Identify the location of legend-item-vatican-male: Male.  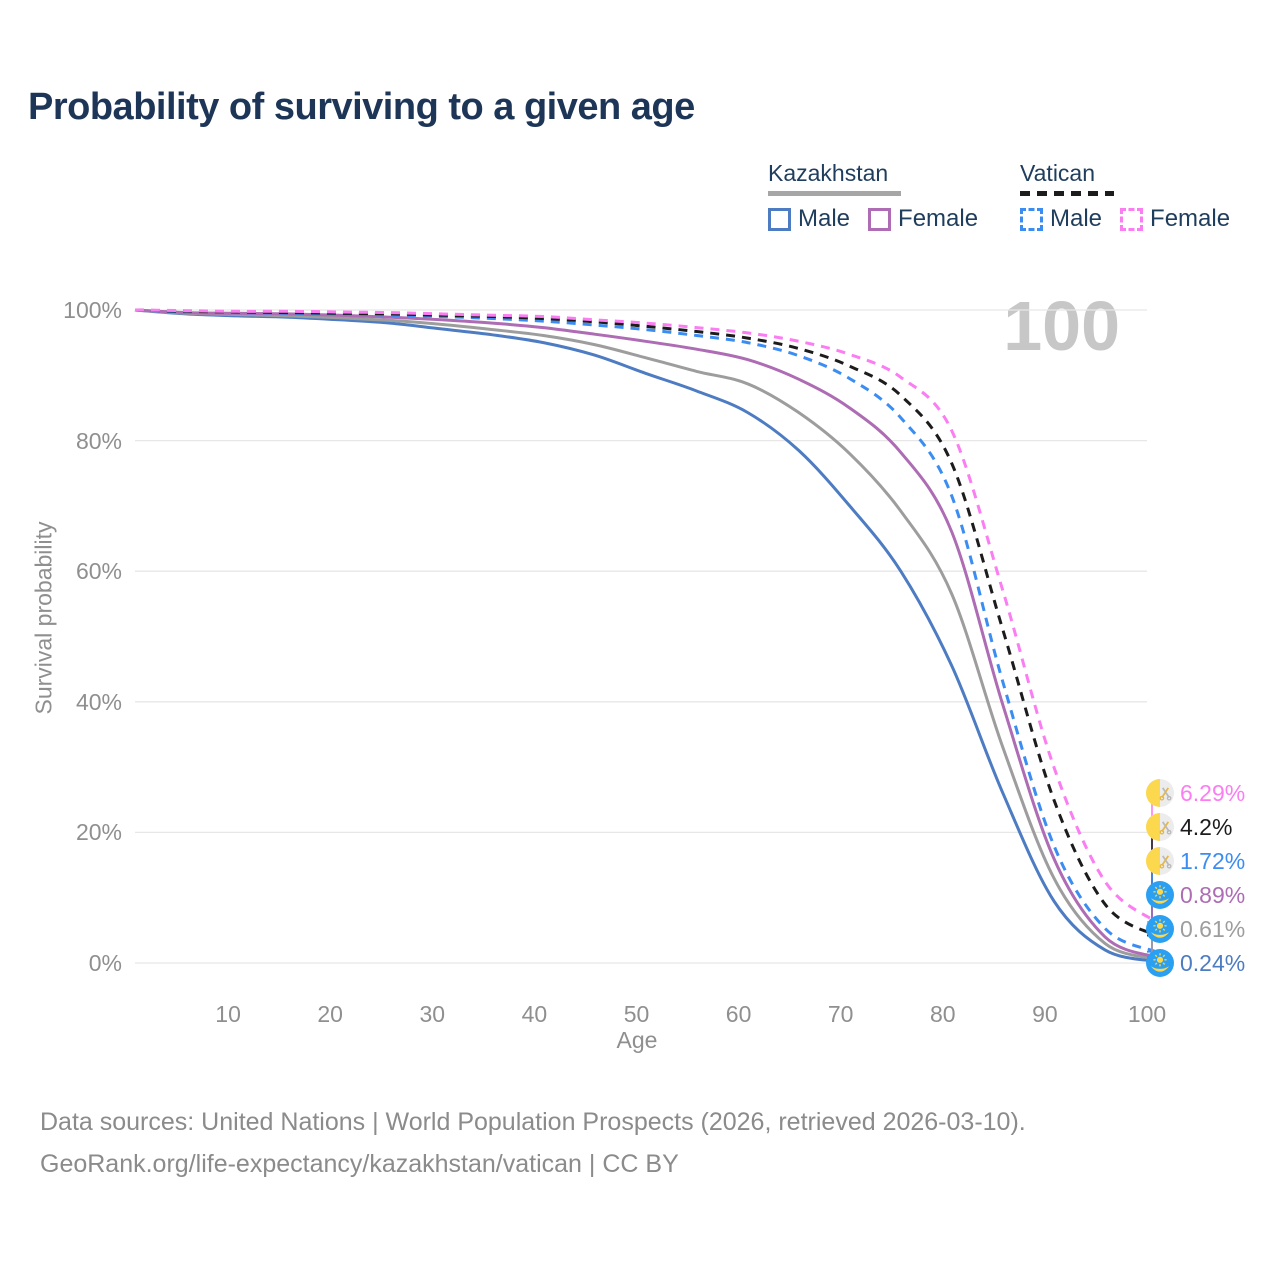
(1070, 219).